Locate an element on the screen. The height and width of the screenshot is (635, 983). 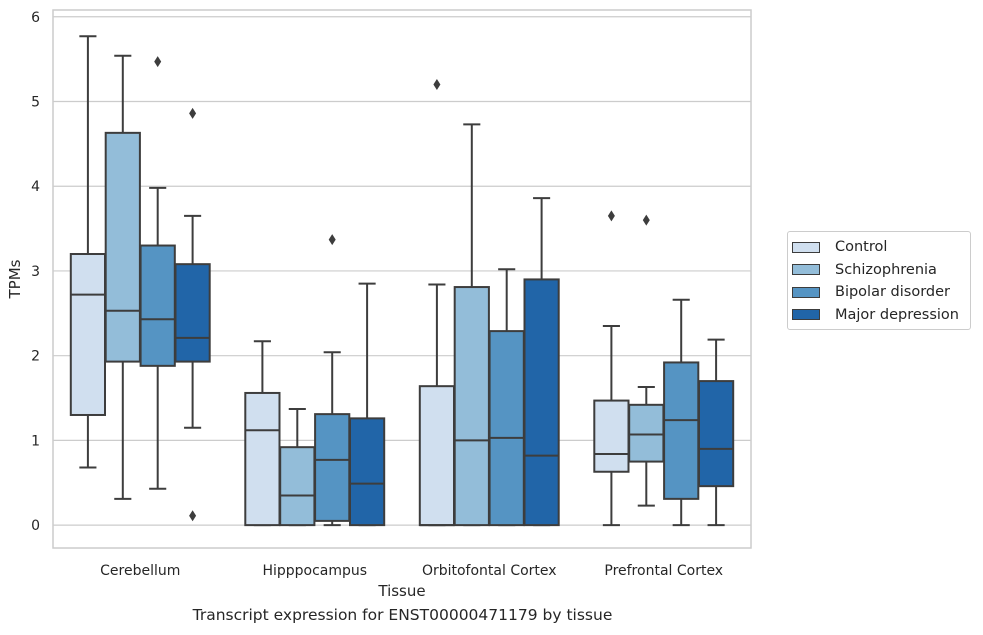
legend-label: Control is located at coordinates (861, 247).